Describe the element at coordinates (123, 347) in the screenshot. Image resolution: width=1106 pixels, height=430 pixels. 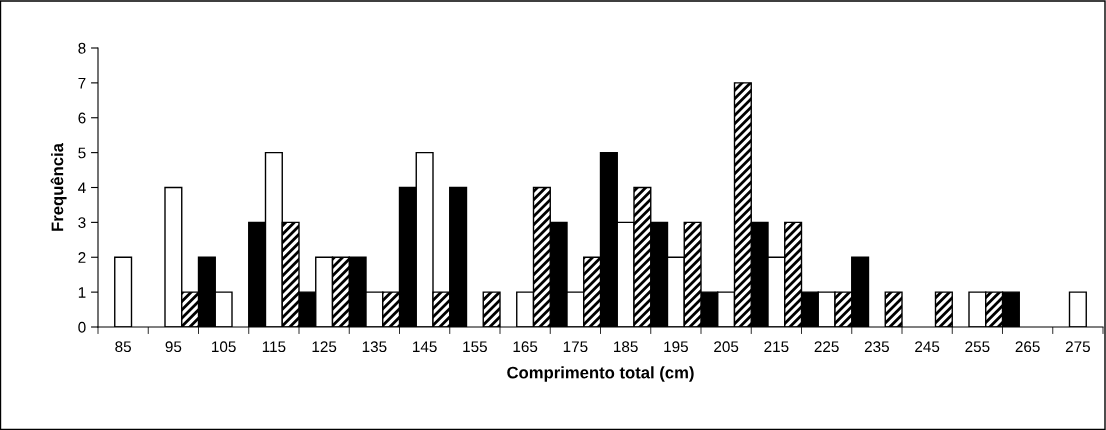
I see `x-tick-label: 85` at that location.